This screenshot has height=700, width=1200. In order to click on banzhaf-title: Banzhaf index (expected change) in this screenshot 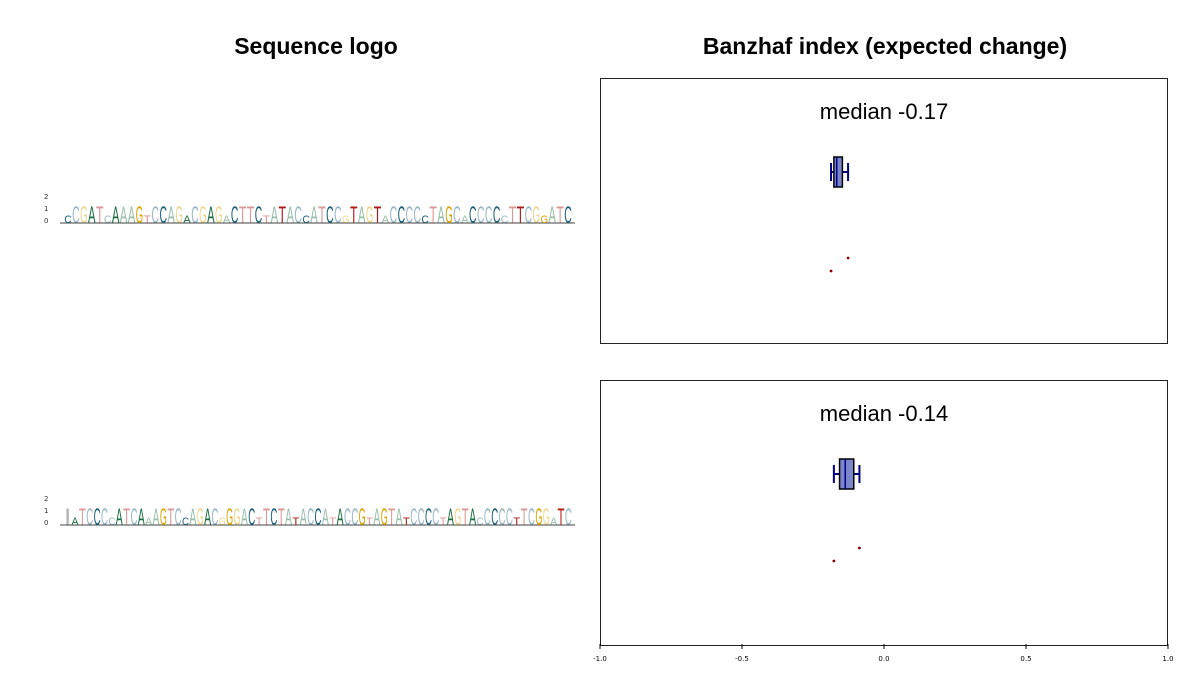, I will do `click(885, 46)`.